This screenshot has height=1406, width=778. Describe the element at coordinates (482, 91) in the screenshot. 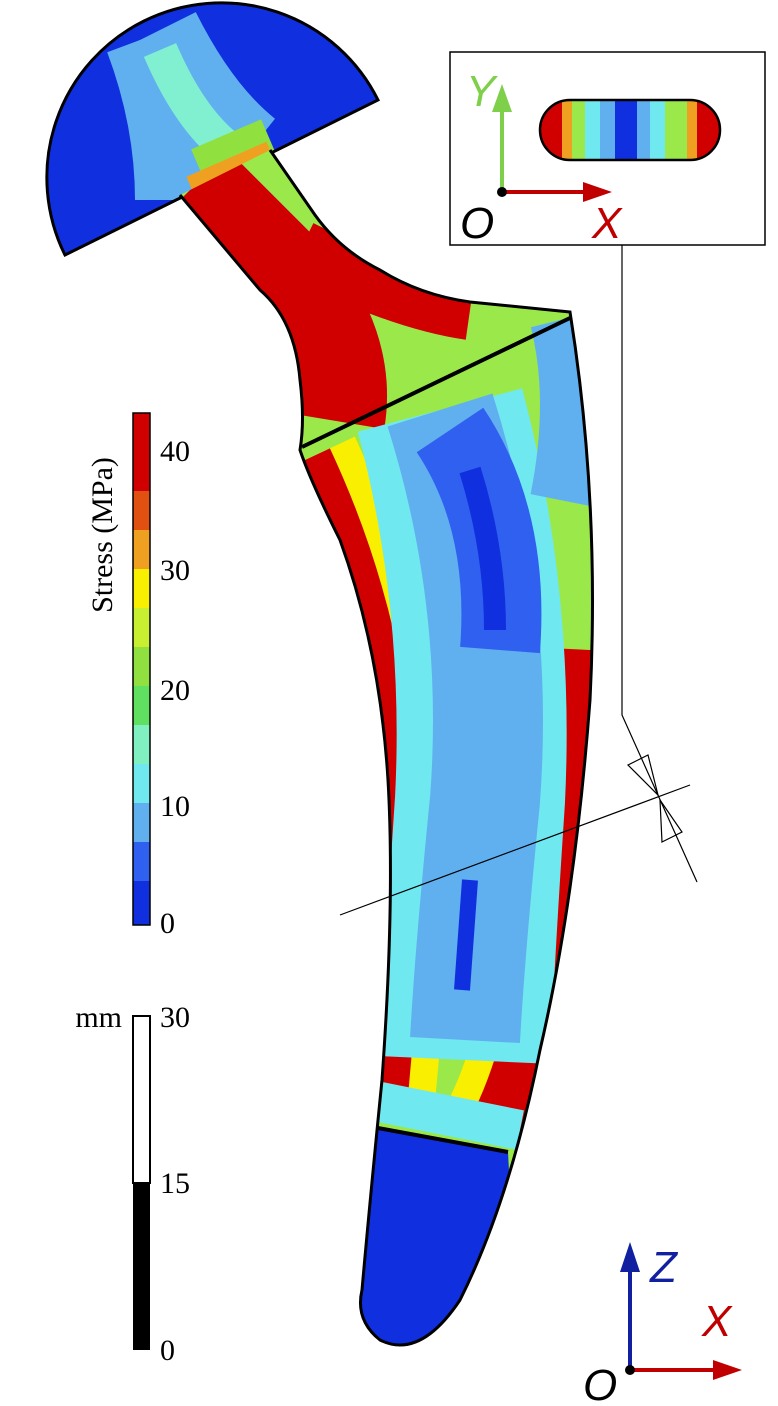

I see `axis-label: Y` at that location.